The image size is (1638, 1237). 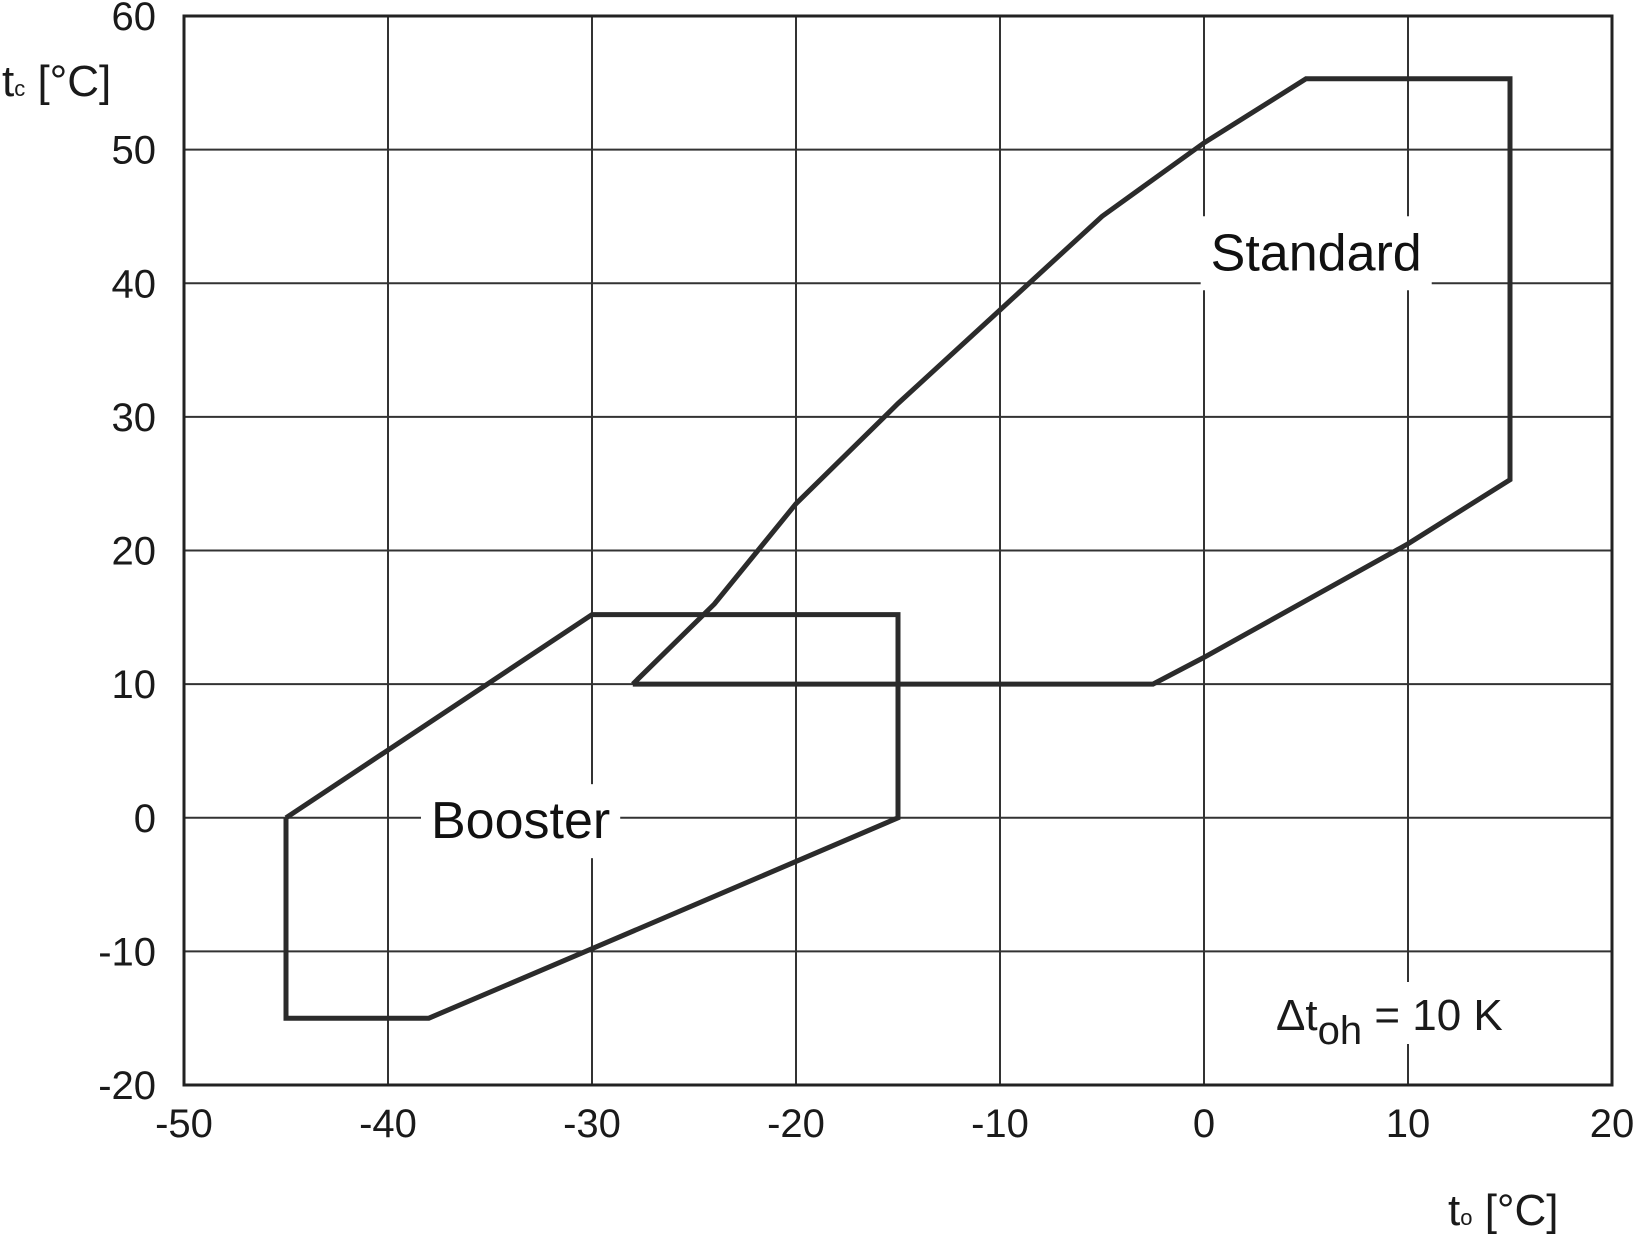 What do you see at coordinates (127, 1086) in the screenshot?
I see `y-tick-label: -20` at bounding box center [127, 1086].